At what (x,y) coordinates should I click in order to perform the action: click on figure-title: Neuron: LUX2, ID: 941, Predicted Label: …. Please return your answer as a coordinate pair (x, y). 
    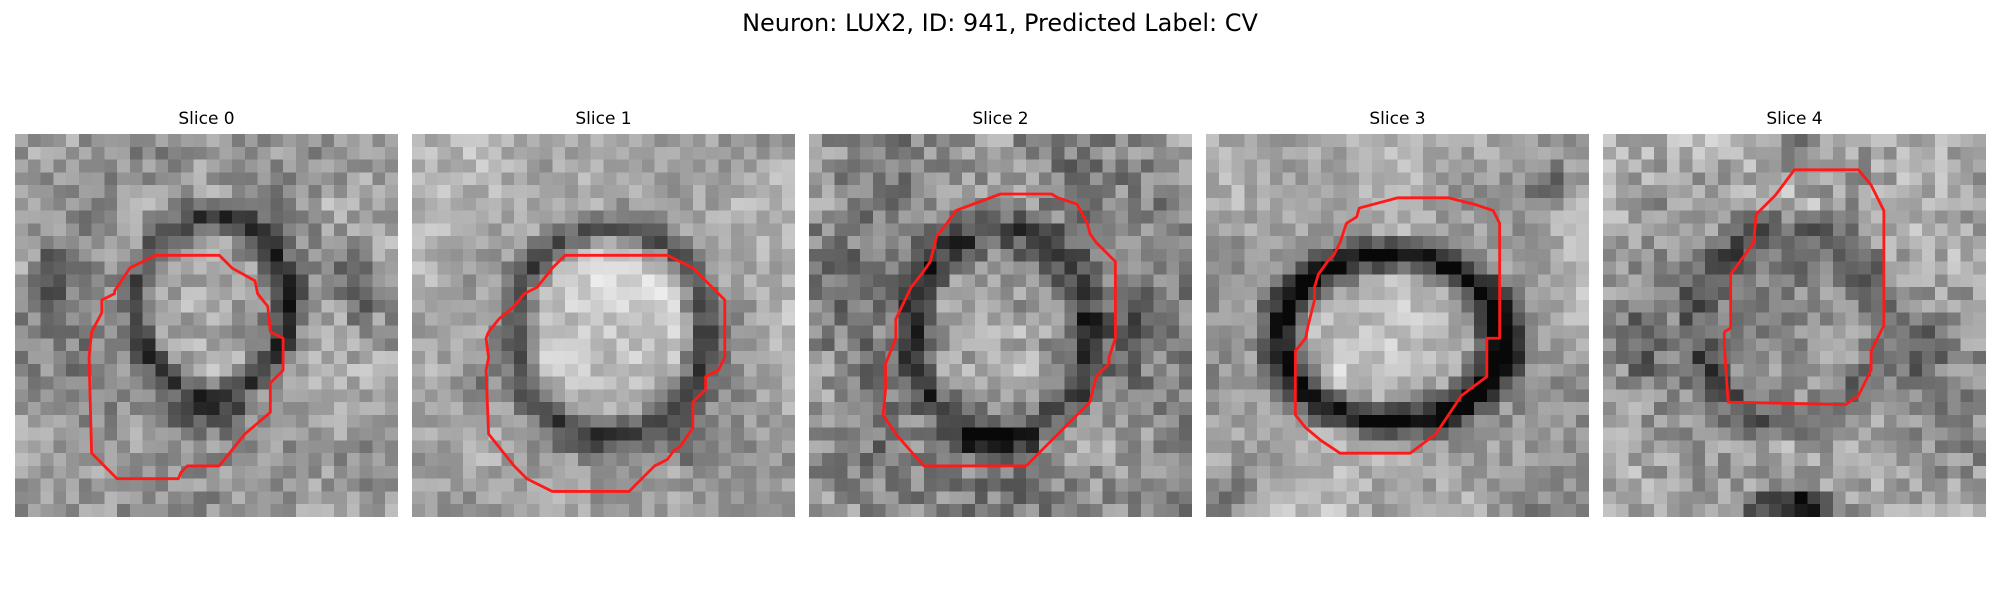
    Looking at the image, I should click on (1000, 23).